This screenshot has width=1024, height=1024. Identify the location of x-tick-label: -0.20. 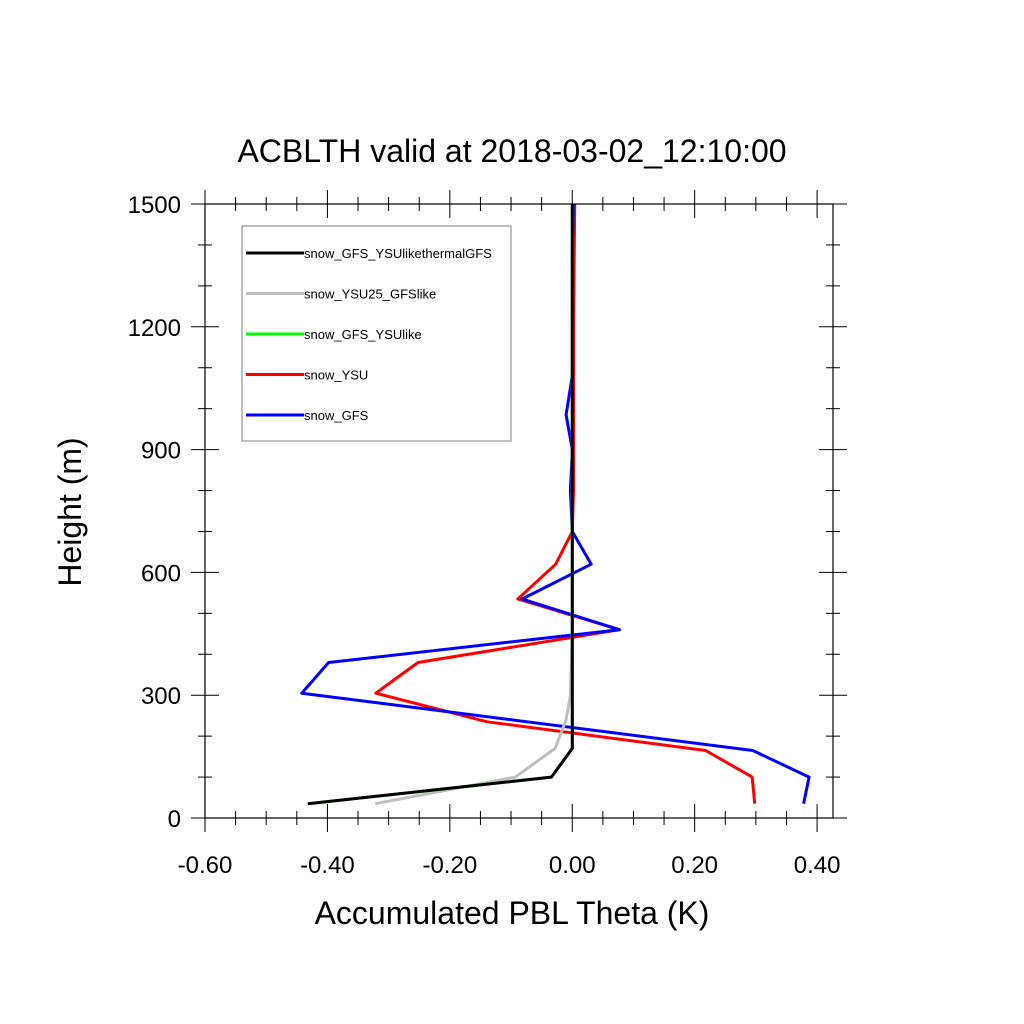
(449, 865).